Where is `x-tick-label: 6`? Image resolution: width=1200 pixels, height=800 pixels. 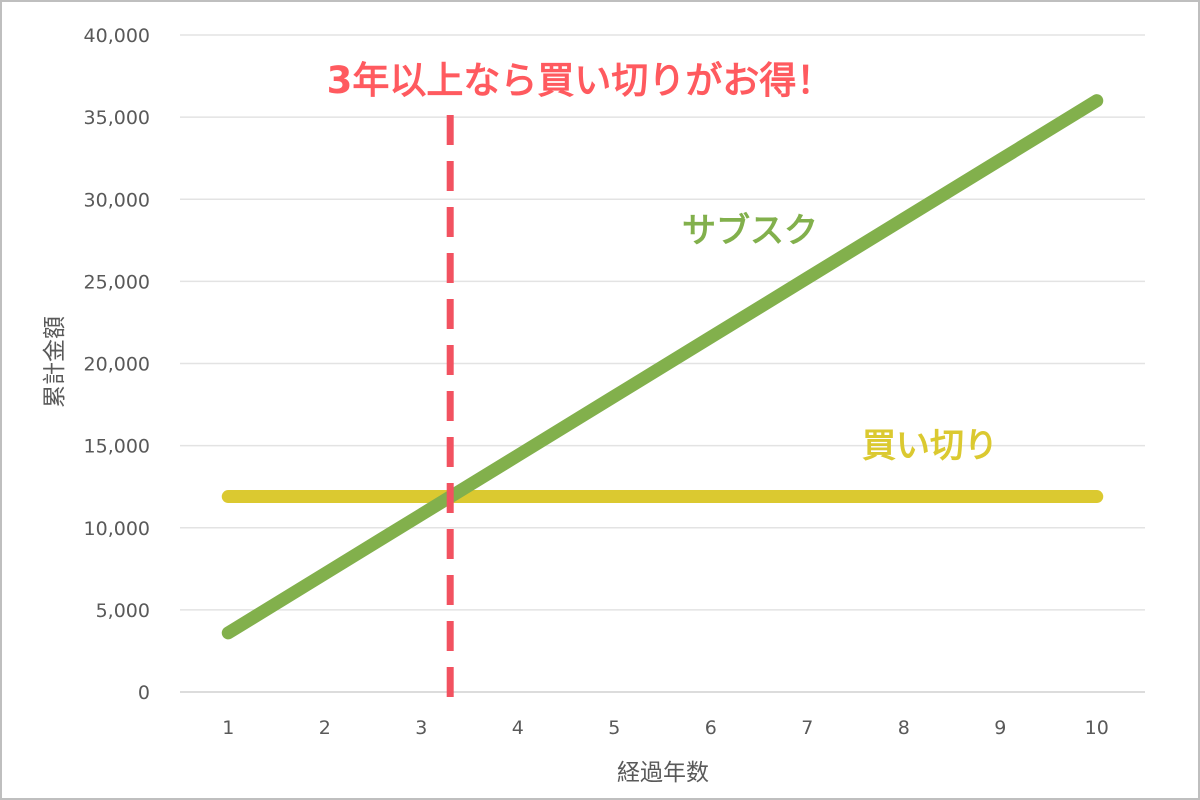
x-tick-label: 6 is located at coordinates (711, 728).